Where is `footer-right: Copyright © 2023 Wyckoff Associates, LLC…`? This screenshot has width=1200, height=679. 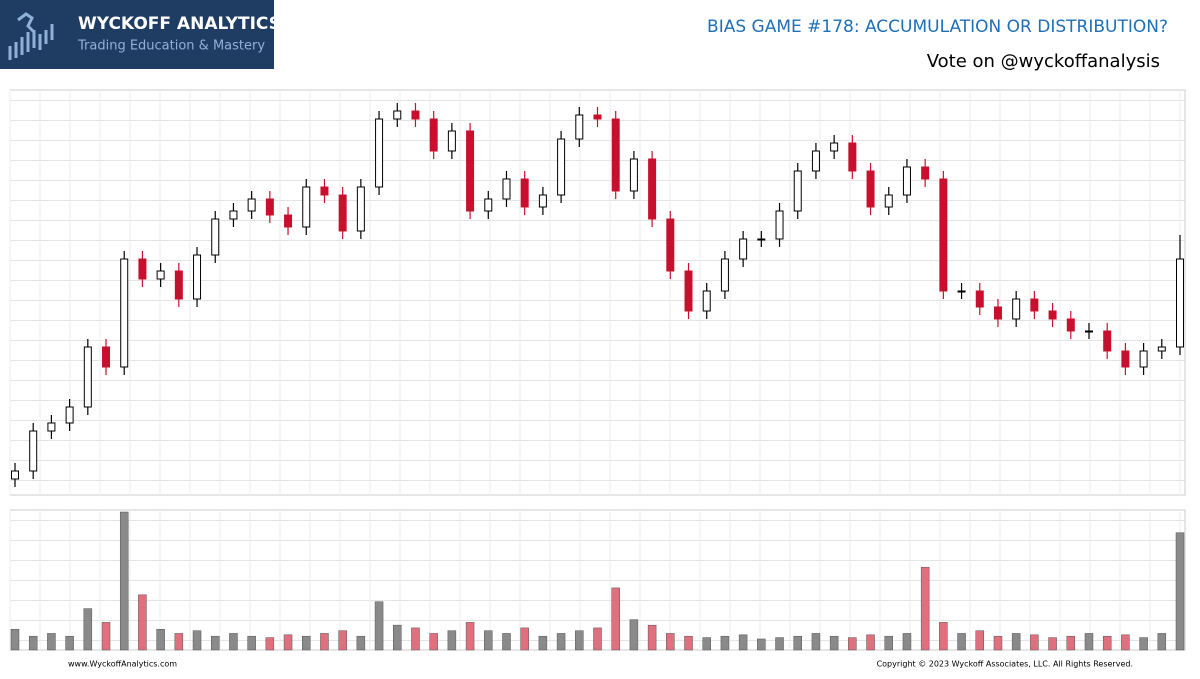
footer-right: Copyright © 2023 Wyckoff Associates, LLC… is located at coordinates (1005, 664).